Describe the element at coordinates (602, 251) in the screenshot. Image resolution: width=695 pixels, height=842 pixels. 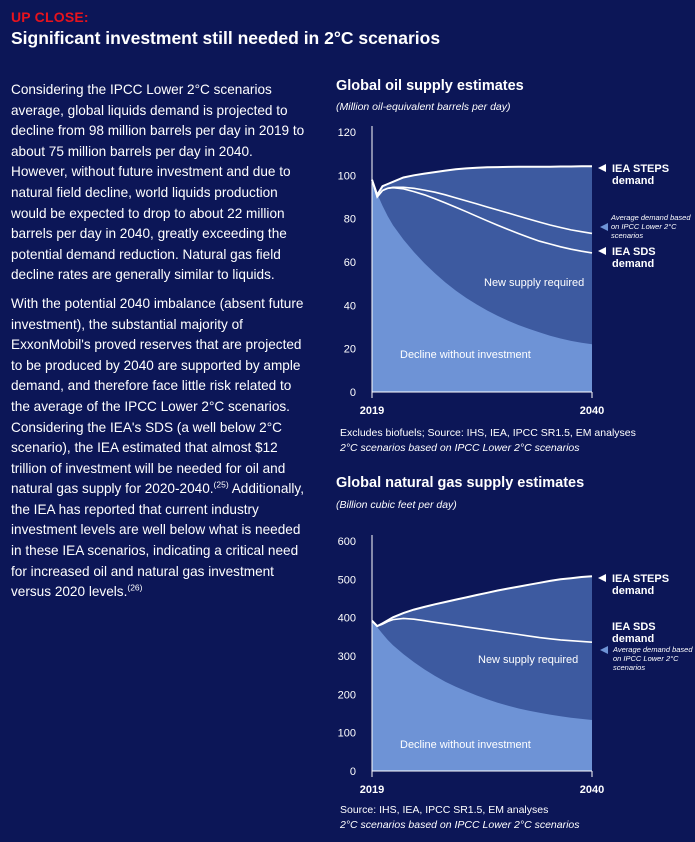
I see `oil-marker-sds` at that location.